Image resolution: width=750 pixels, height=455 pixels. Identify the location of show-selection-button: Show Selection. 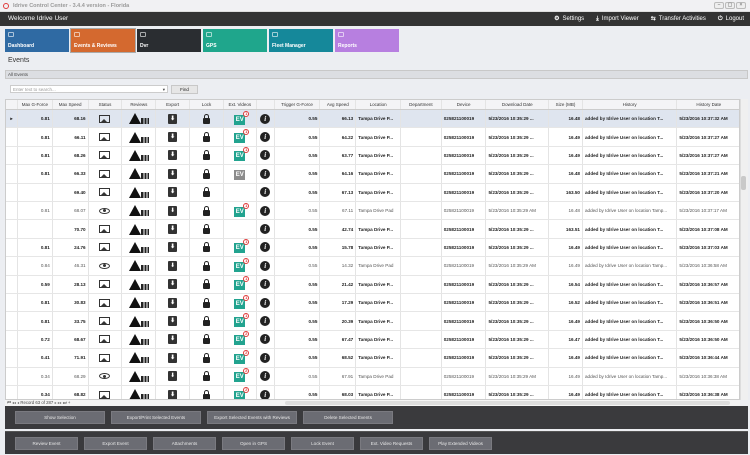
(60, 417).